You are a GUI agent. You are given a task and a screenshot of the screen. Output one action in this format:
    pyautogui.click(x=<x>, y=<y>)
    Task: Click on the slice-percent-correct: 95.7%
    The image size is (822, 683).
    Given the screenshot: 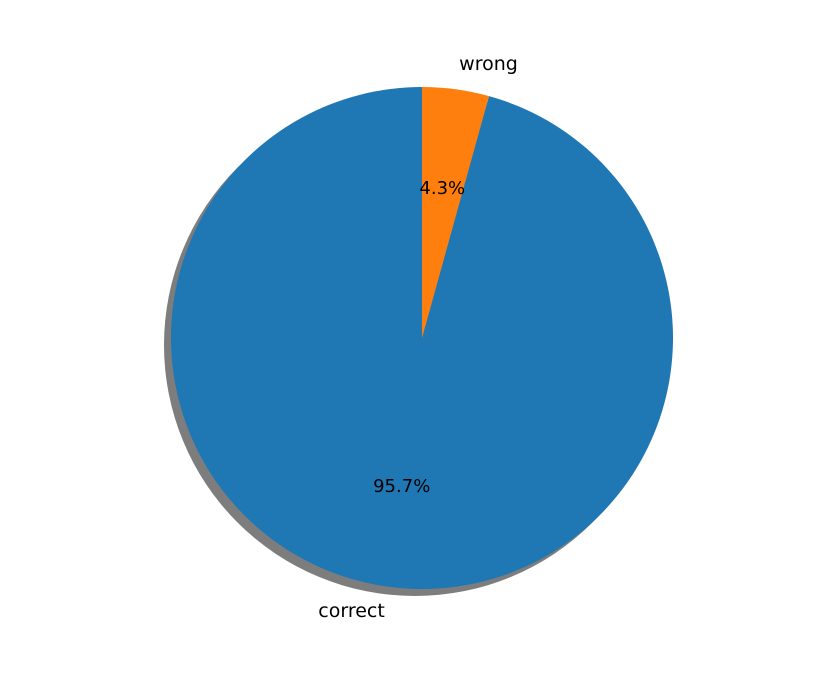 What is the action you would take?
    pyautogui.click(x=401, y=486)
    